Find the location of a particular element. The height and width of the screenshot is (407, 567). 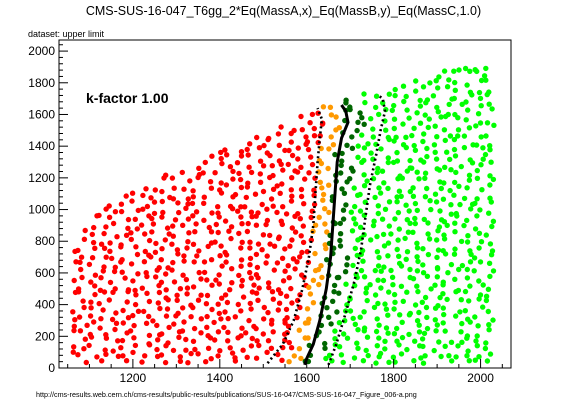

y-tick-label: 200 is located at coordinates (45, 336).